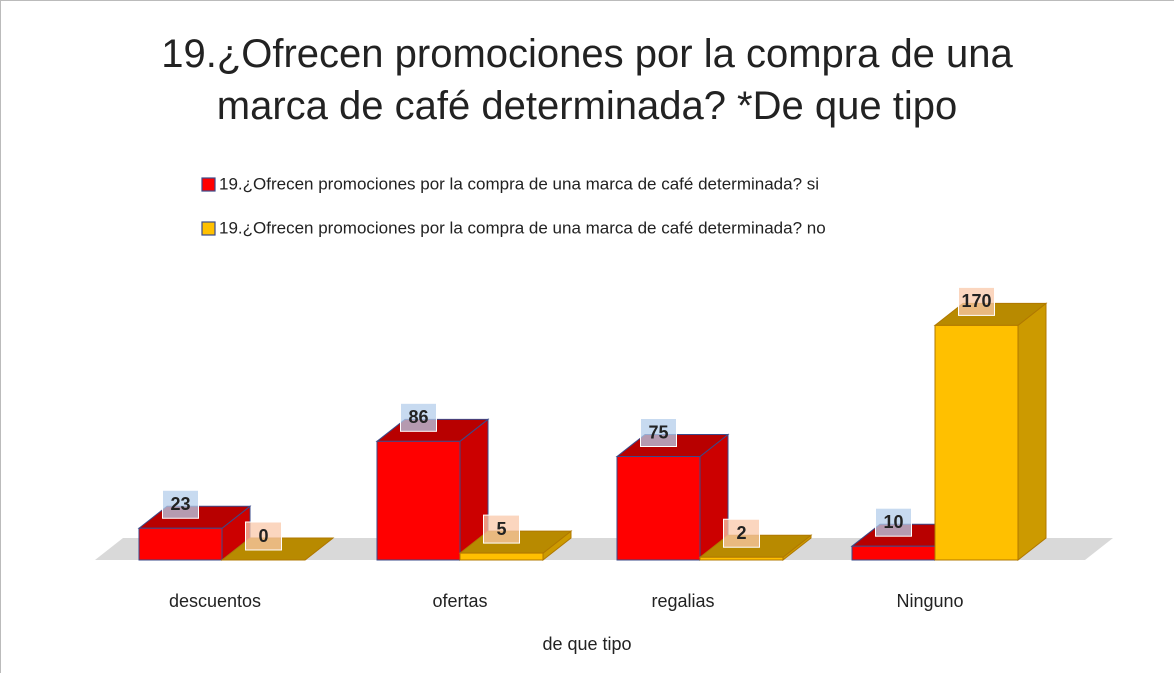 The width and height of the screenshot is (1174, 673). What do you see at coordinates (586, 644) in the screenshot?
I see `x-axis-title: de que tipo` at bounding box center [586, 644].